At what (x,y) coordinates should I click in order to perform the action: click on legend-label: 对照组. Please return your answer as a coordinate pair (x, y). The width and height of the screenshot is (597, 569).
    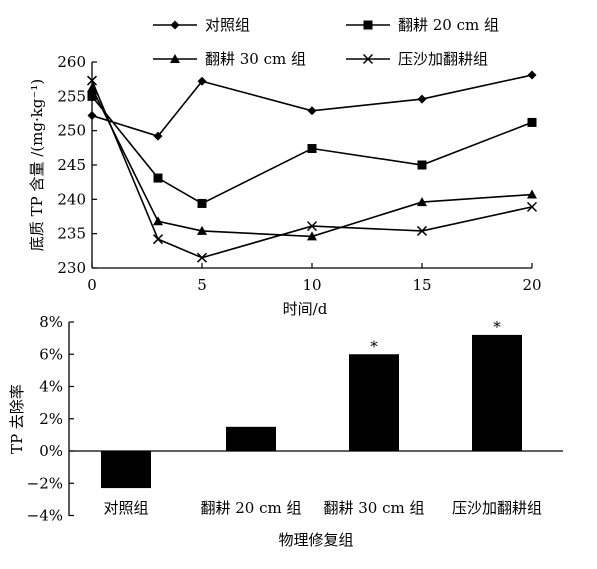
    Looking at the image, I should click on (227, 25).